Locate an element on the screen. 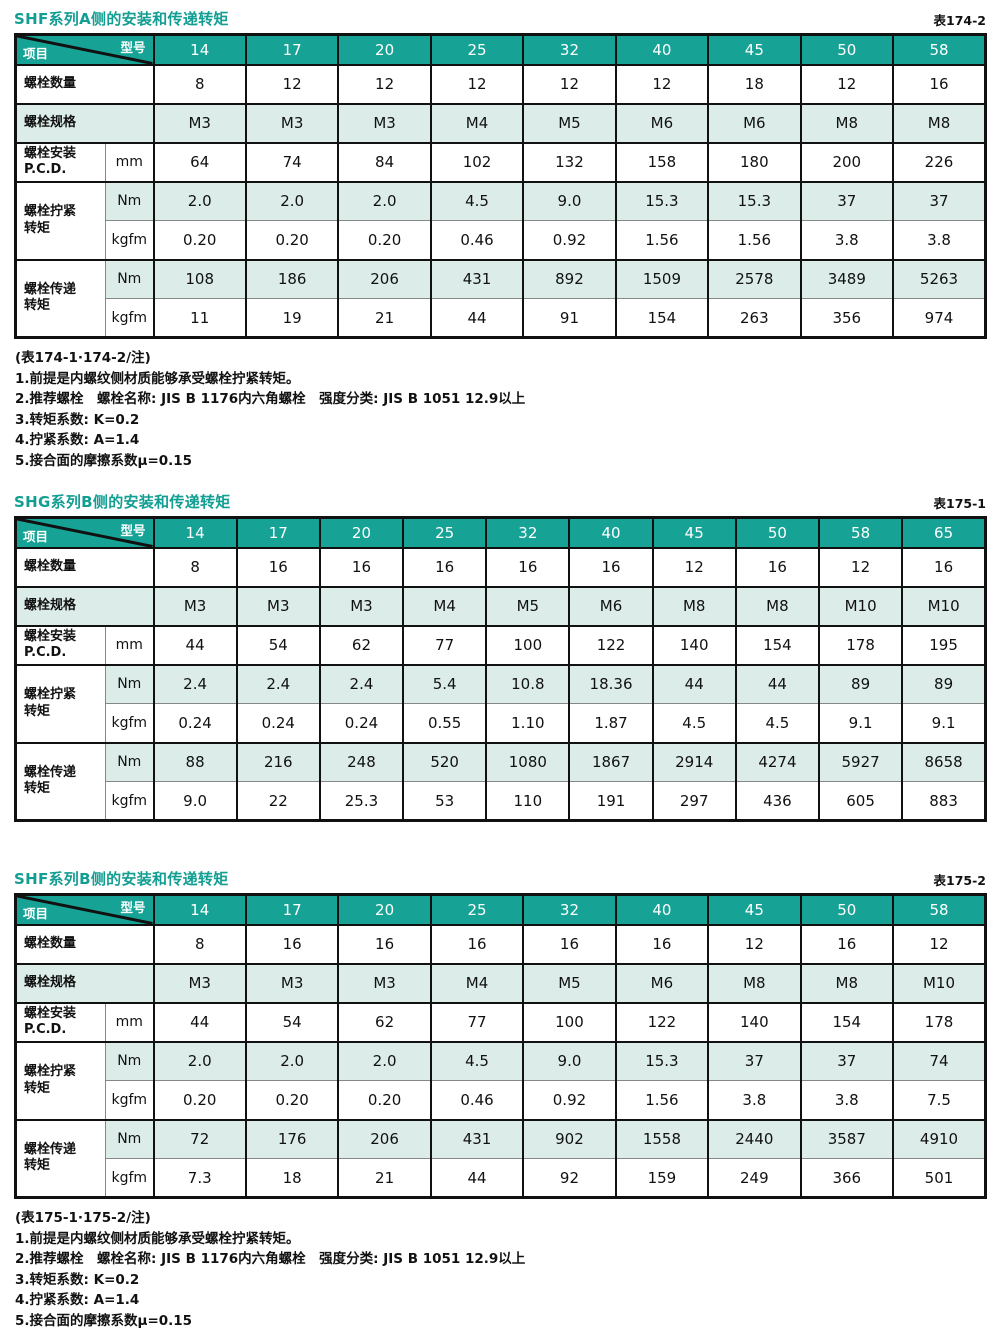 The image size is (1000, 1331). model-header-cell: 25 is located at coordinates (477, 50).